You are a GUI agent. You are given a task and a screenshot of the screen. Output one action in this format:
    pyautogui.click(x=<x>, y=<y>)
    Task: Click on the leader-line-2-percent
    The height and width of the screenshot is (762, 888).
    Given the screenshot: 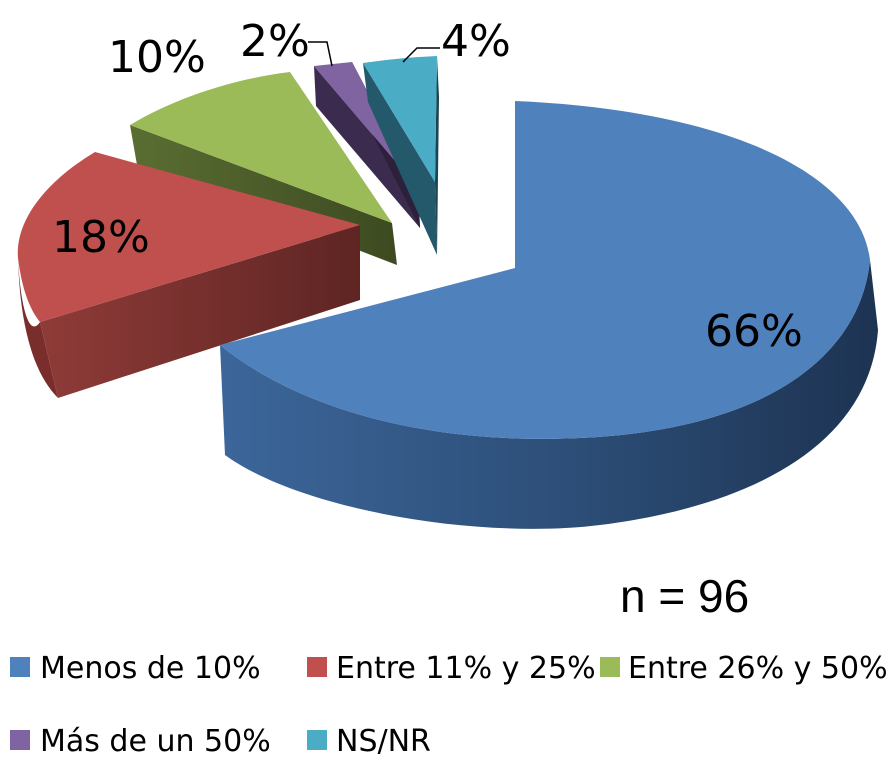 What is the action you would take?
    pyautogui.click(x=320, y=54)
    